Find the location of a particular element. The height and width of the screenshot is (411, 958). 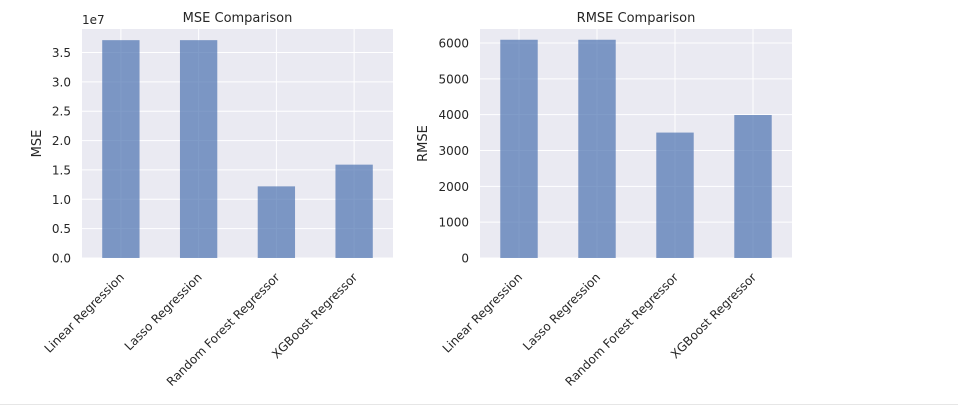

y-tick-label: 0 is located at coordinates (465, 259).